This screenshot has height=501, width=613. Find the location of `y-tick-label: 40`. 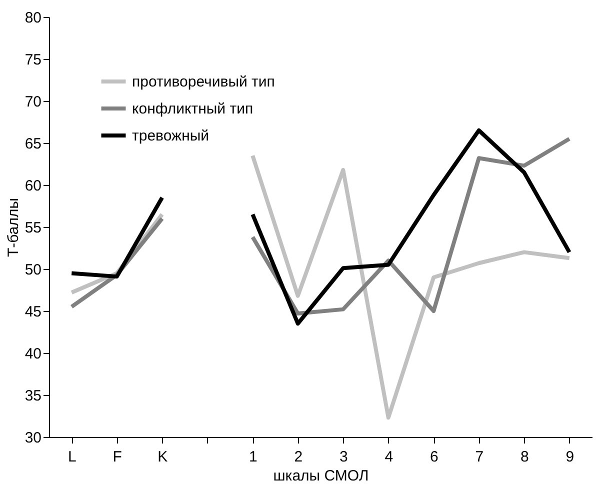

y-tick-label: 40 is located at coordinates (33, 354).